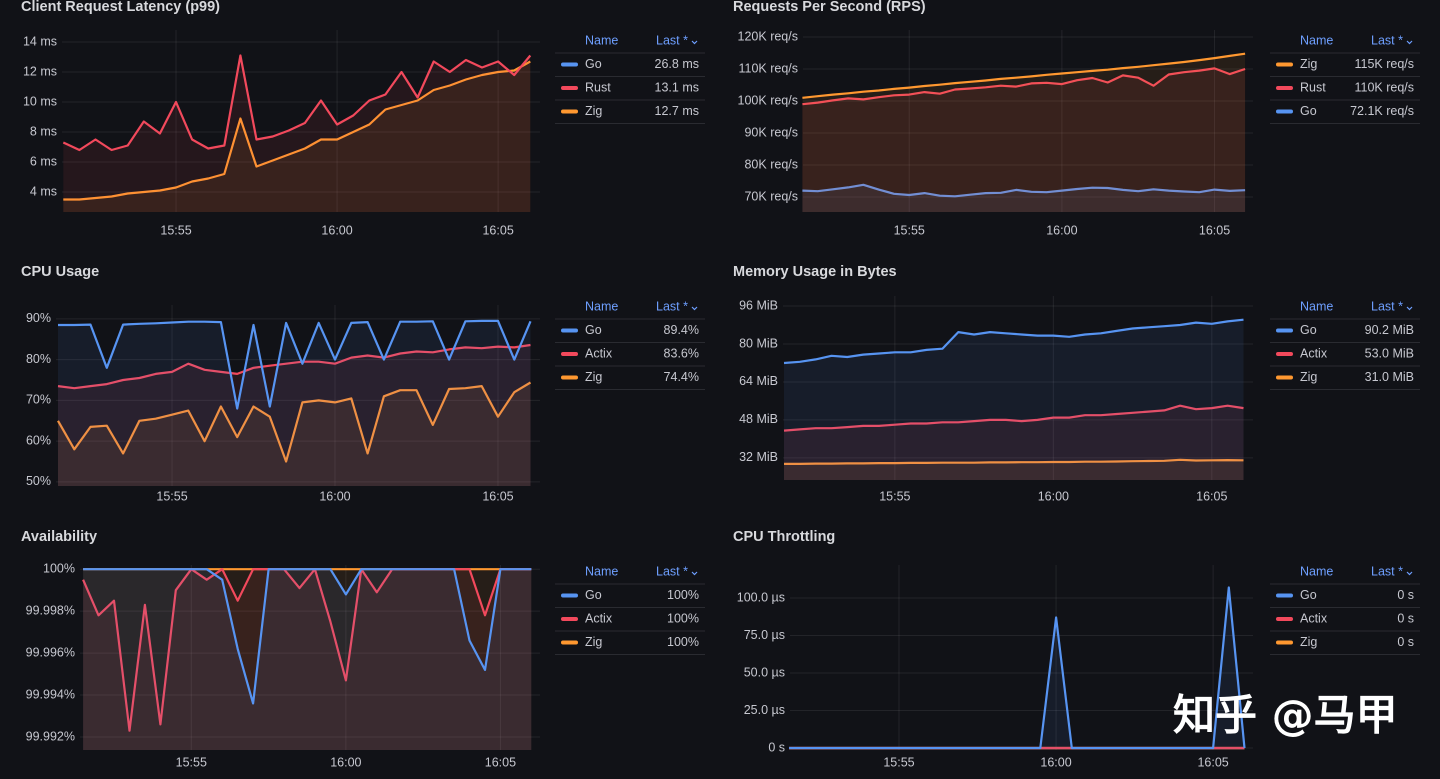  What do you see at coordinates (784, 537) in the screenshot?
I see `panel-title: CPU Throttling` at bounding box center [784, 537].